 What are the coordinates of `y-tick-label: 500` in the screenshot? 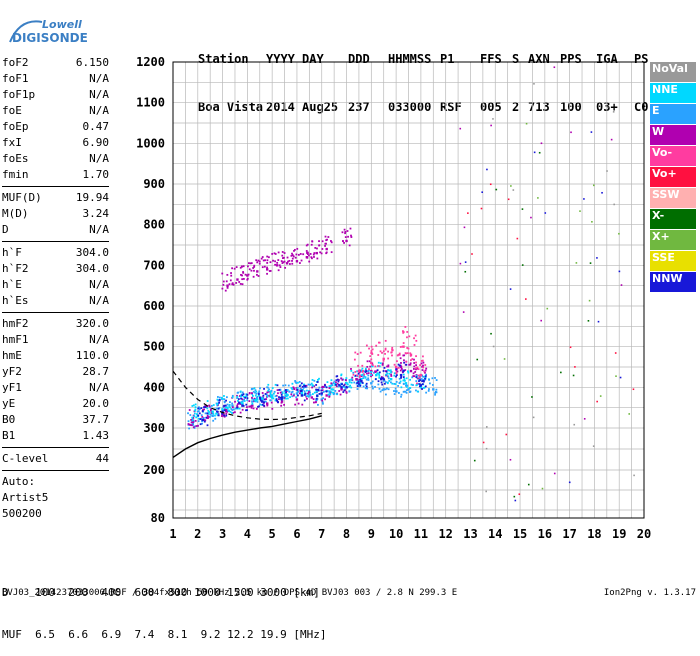 It's located at (154, 347).